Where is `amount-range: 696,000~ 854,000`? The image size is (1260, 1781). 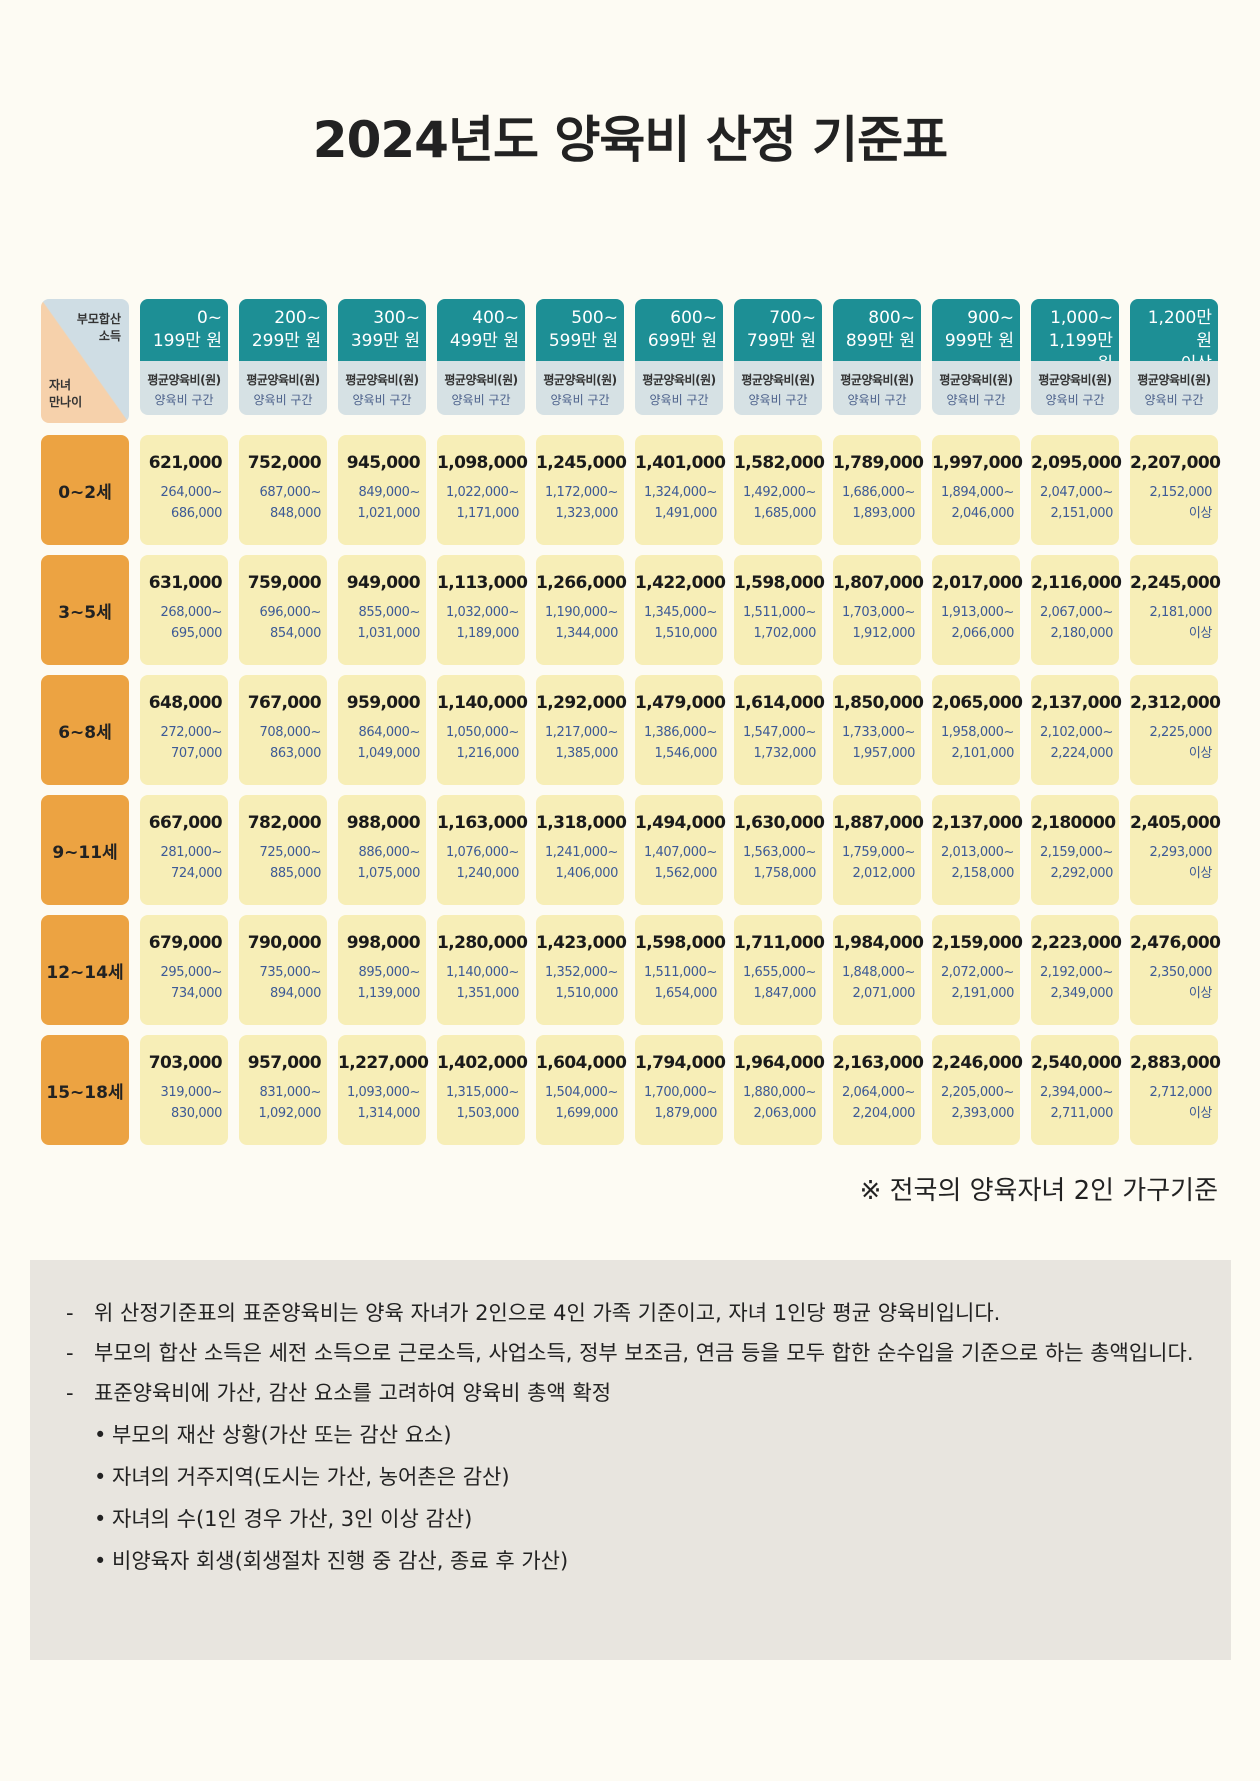
amount-range: 696,000~ 854,000 is located at coordinates (290, 623).